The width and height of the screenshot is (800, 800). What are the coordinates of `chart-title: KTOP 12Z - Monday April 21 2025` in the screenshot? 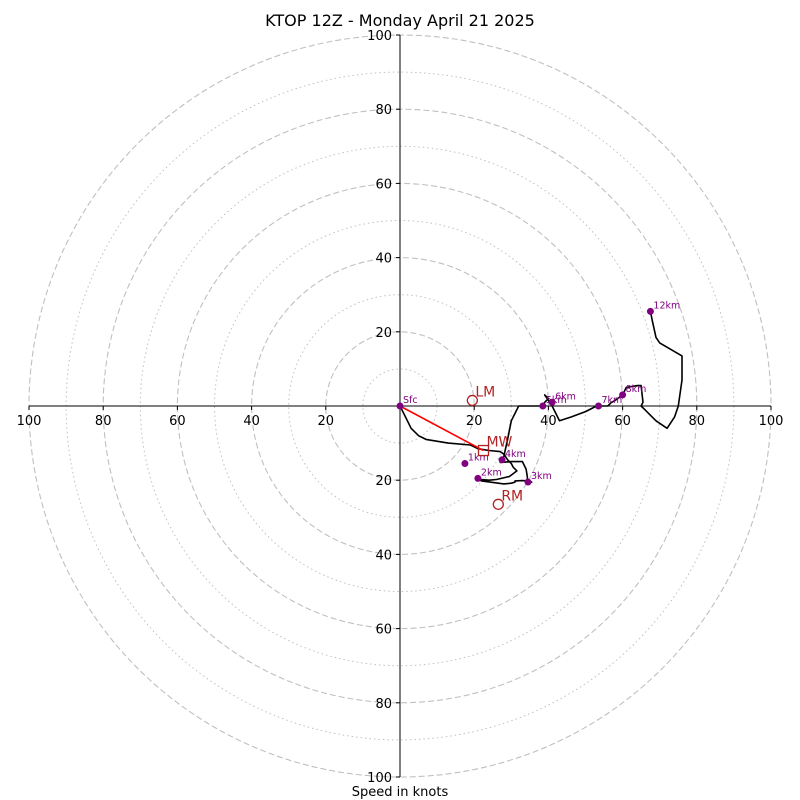 It's located at (400, 20).